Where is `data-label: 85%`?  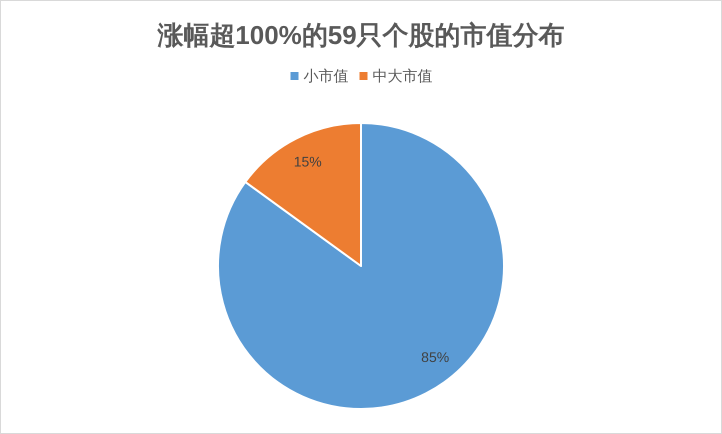
data-label: 85% is located at coordinates (435, 356).